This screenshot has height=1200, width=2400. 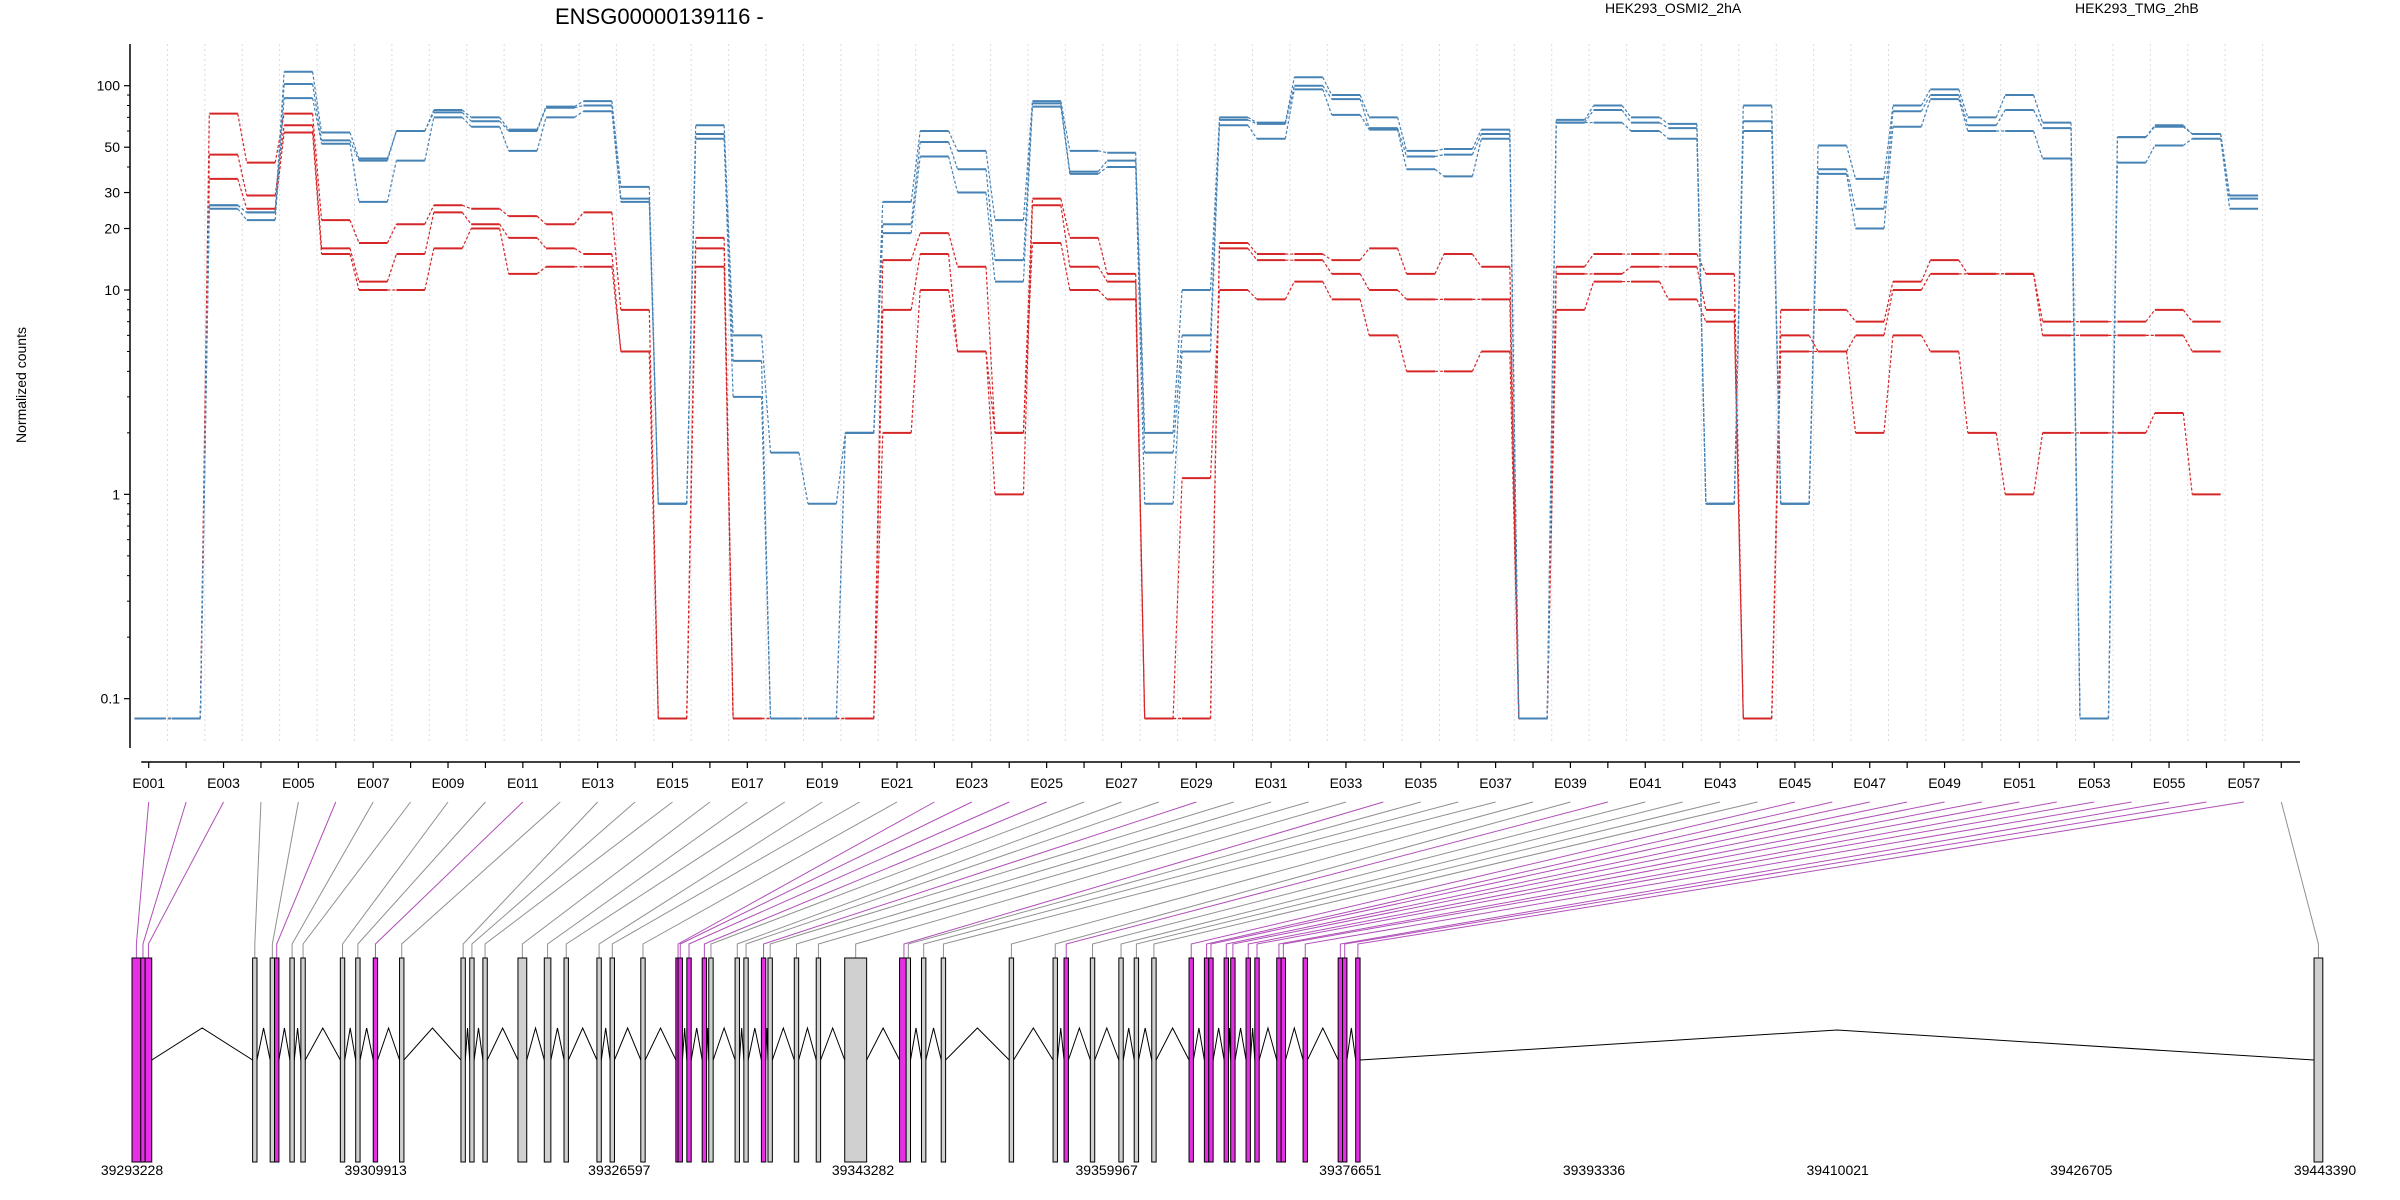 What do you see at coordinates (112, 193) in the screenshot?
I see `y-tick-label: 30` at bounding box center [112, 193].